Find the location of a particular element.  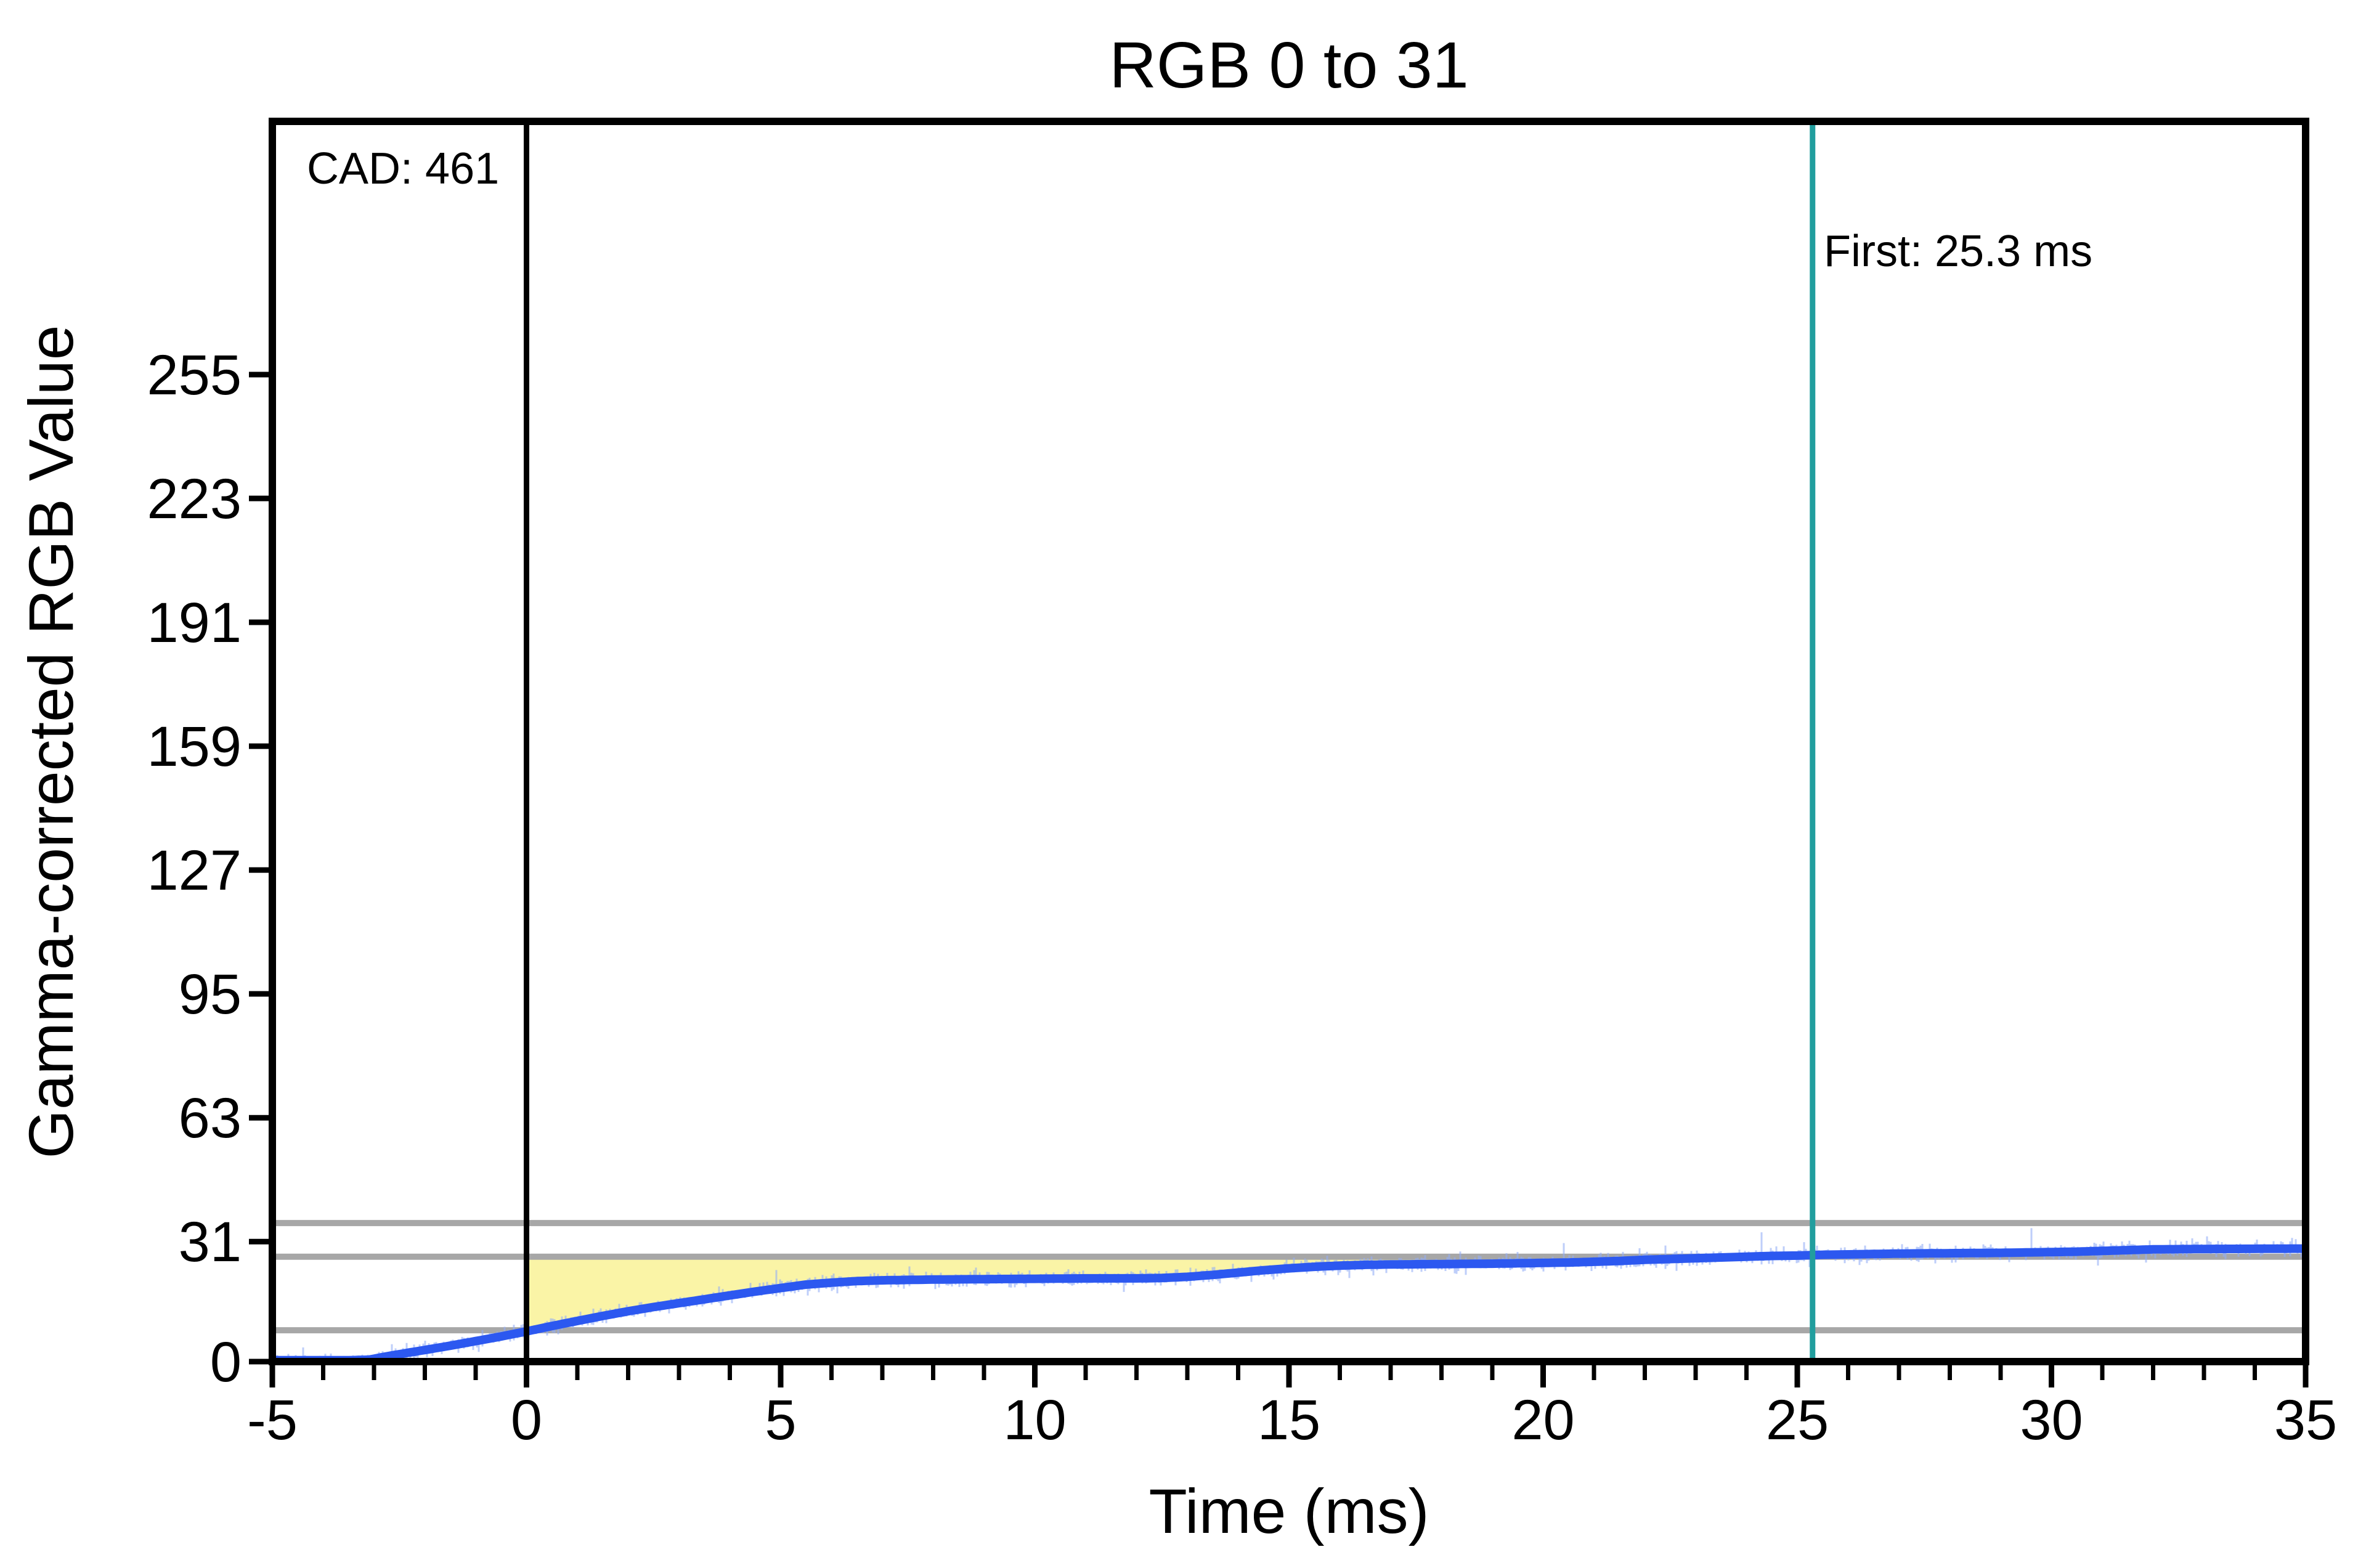

first-response-annotation: First: 25.3 ms is located at coordinates (1958, 251).